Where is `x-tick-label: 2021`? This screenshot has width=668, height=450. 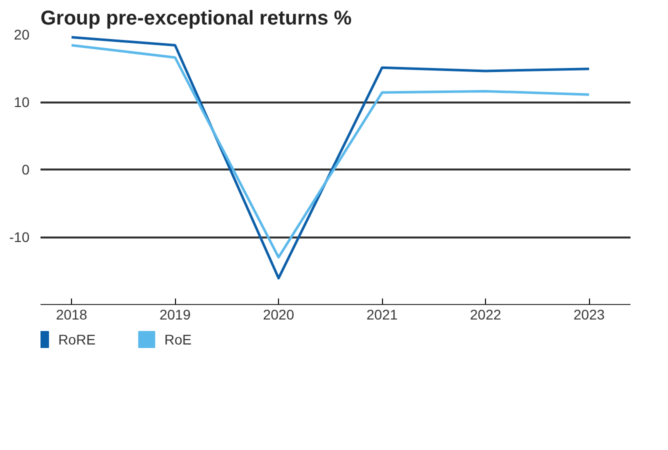 x-tick-label: 2021 is located at coordinates (382, 314).